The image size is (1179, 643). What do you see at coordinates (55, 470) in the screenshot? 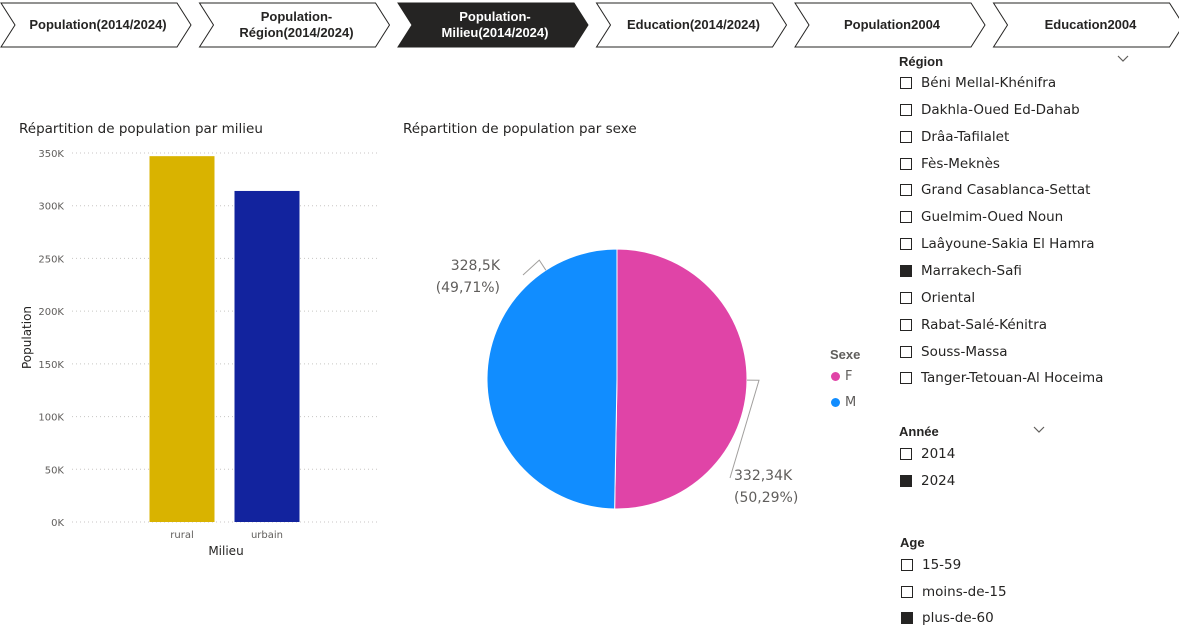
I see `y-tick-label: 50K` at bounding box center [55, 470].